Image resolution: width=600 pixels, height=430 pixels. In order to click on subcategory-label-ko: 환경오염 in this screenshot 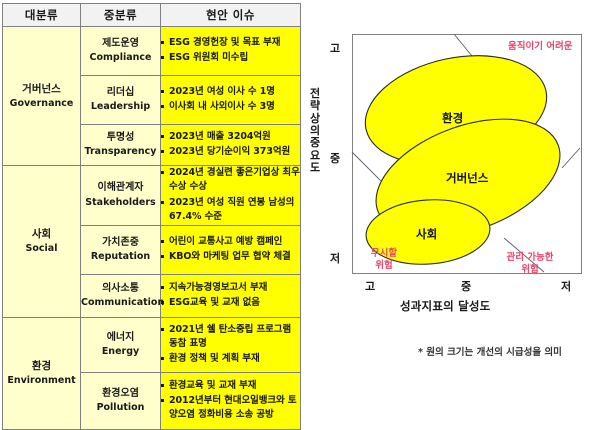, I will do `click(120, 393)`.